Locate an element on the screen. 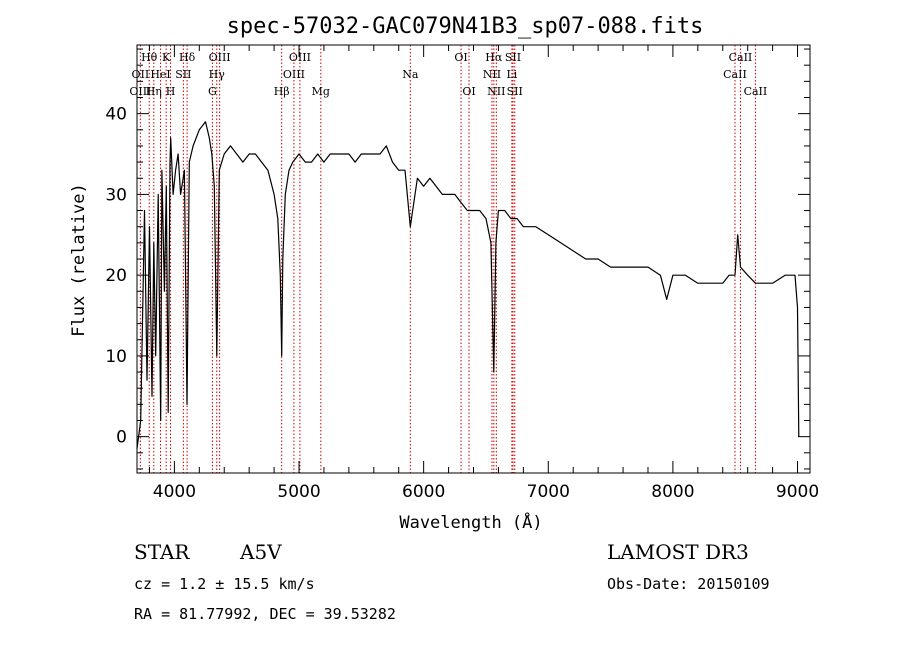 This screenshot has height=649, width=900. spectral-line-label: Hθ is located at coordinates (149, 57).